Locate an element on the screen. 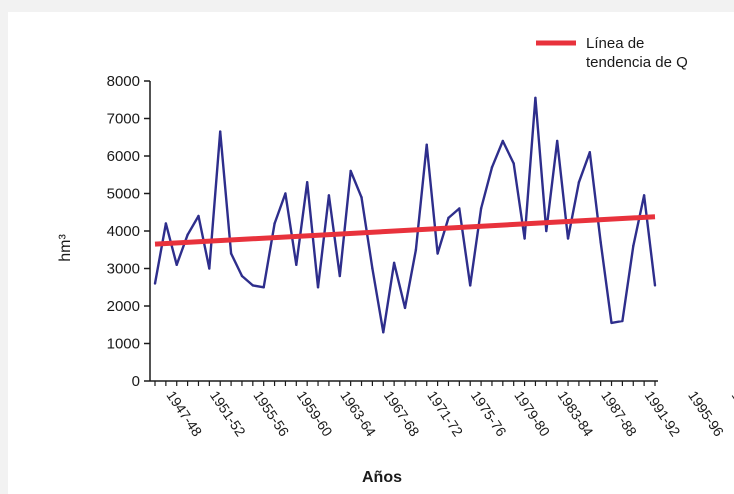  y-tick-label: 5000 is located at coordinates (123, 194).